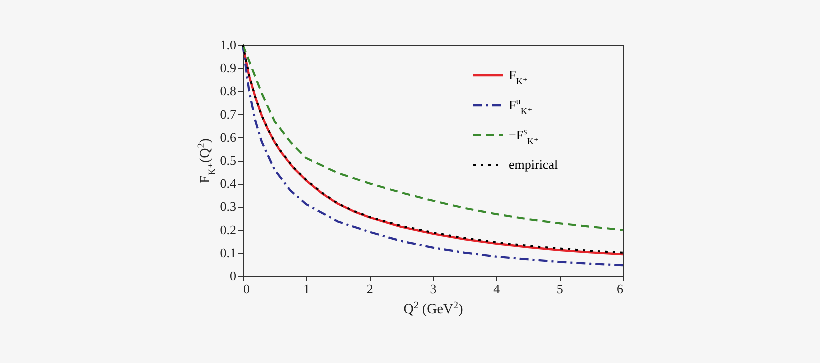 The width and height of the screenshot is (820, 363). Describe the element at coordinates (228, 230) in the screenshot. I see `y-tick-label: 0.2` at that location.